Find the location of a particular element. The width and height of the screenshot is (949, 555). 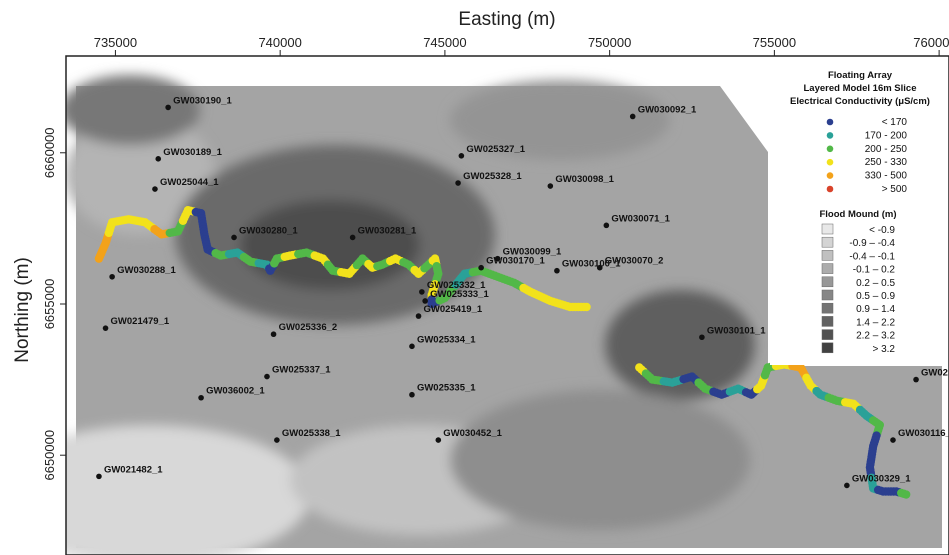

well-label: GW025335_1 is located at coordinates (446, 388).